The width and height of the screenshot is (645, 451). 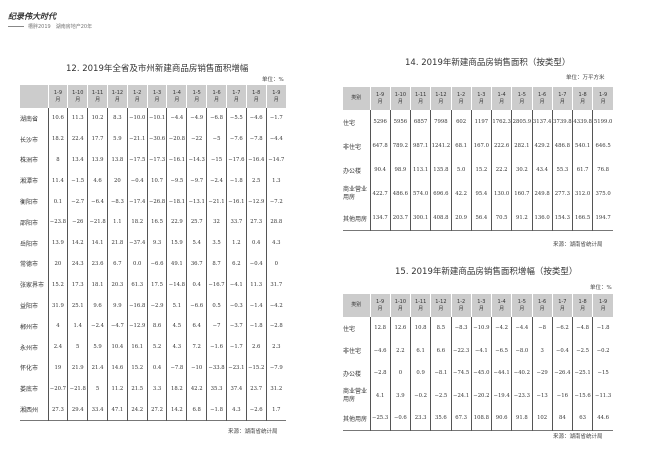 I want to click on table-cell: −4.9, so click(x=196, y=118).